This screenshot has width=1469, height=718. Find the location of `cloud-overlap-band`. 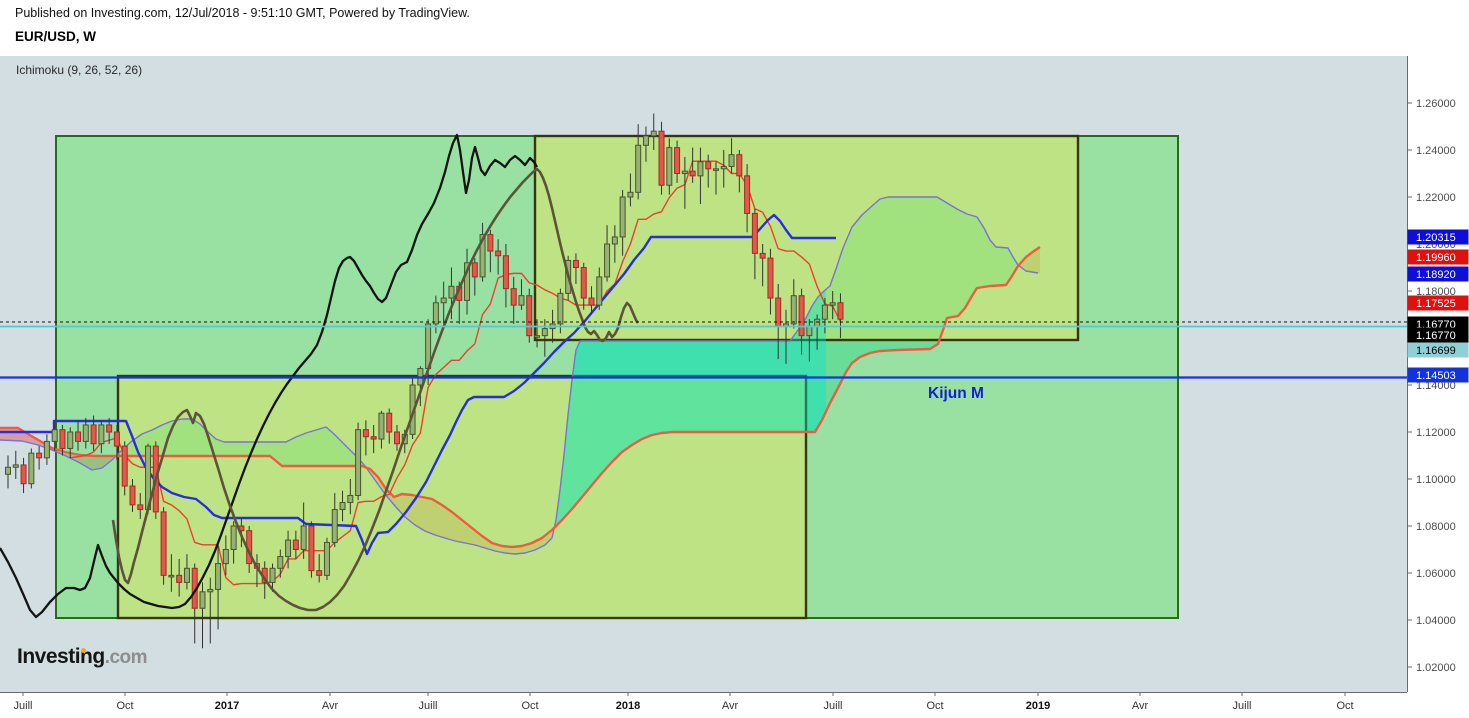

cloud-overlap-band is located at coordinates (691, 407).